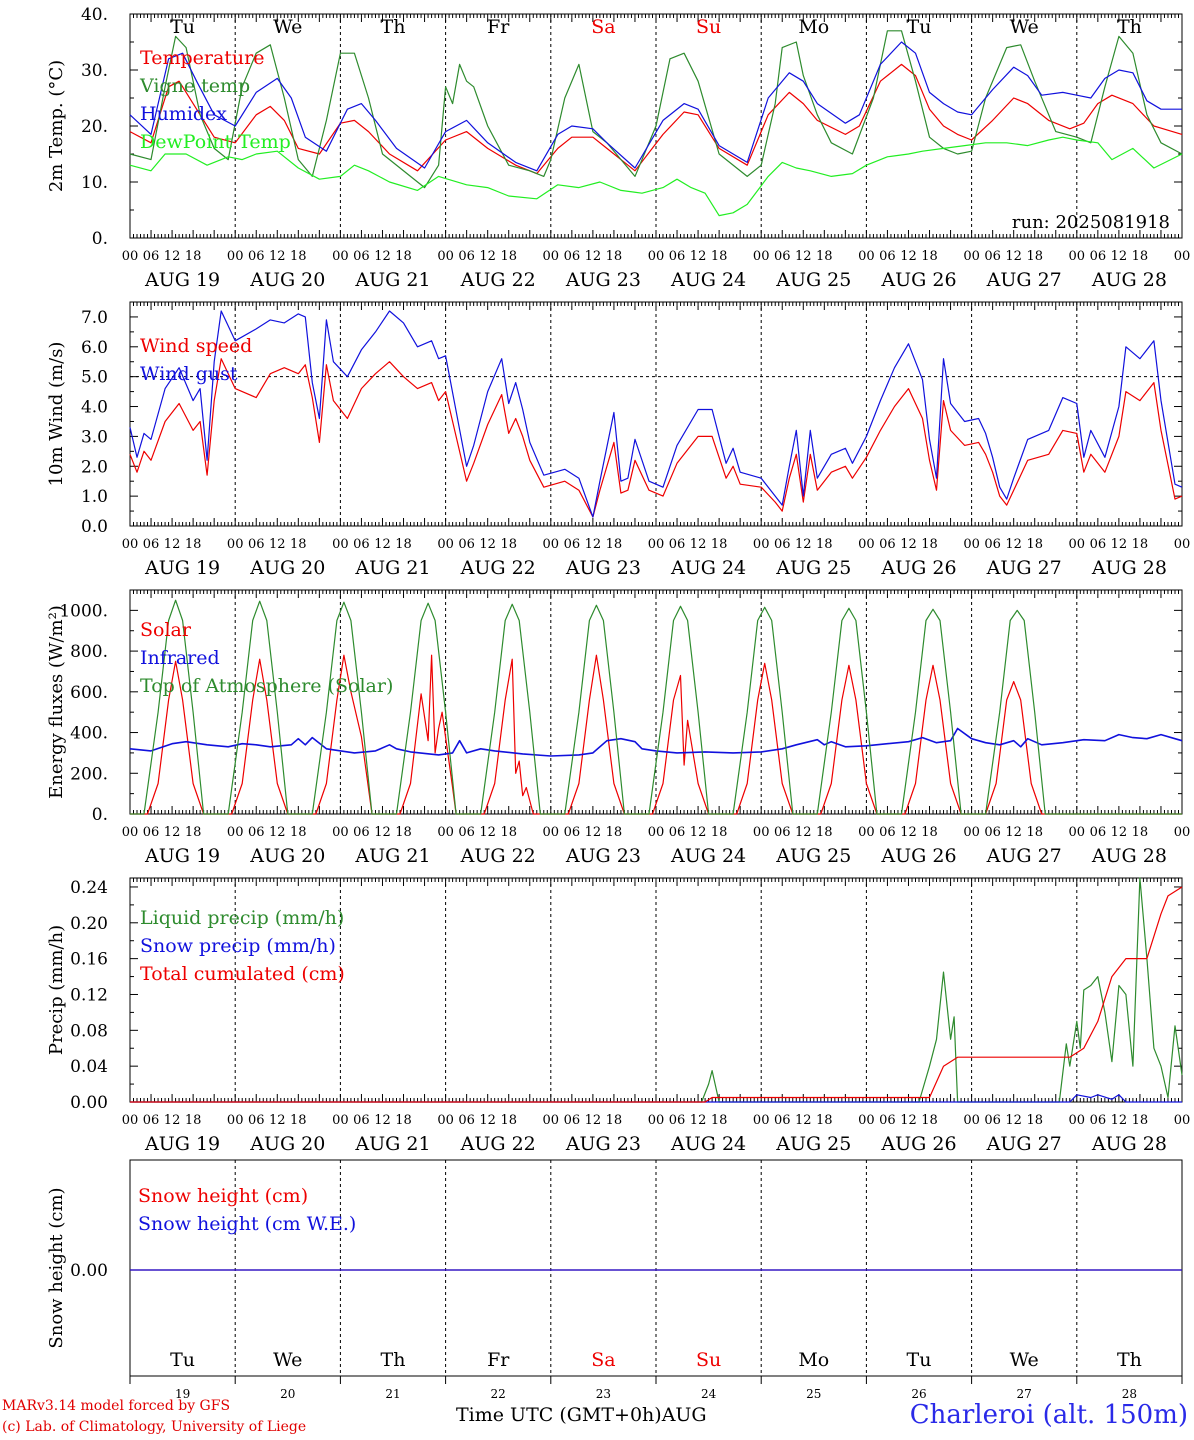 The width and height of the screenshot is (1194, 1440). What do you see at coordinates (94, 408) in the screenshot?
I see `y-tick-label: 4.0` at bounding box center [94, 408].